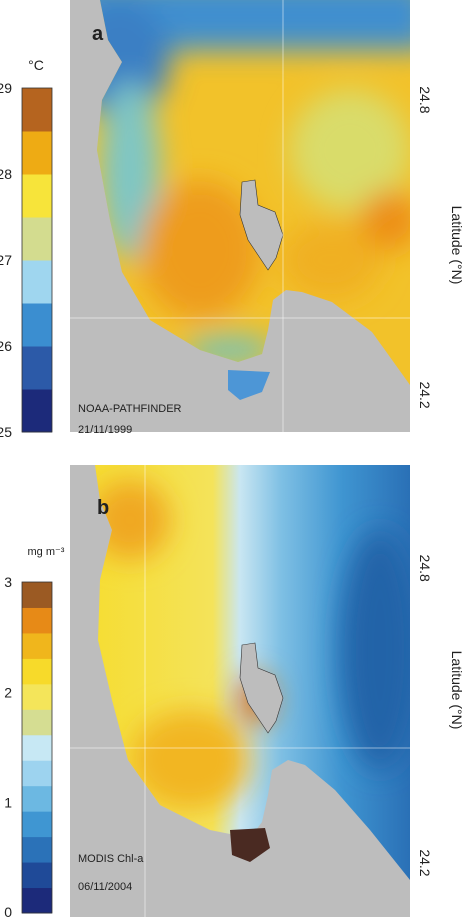 This screenshot has height=917, width=472. I want to click on panel-label: a, so click(98, 34).